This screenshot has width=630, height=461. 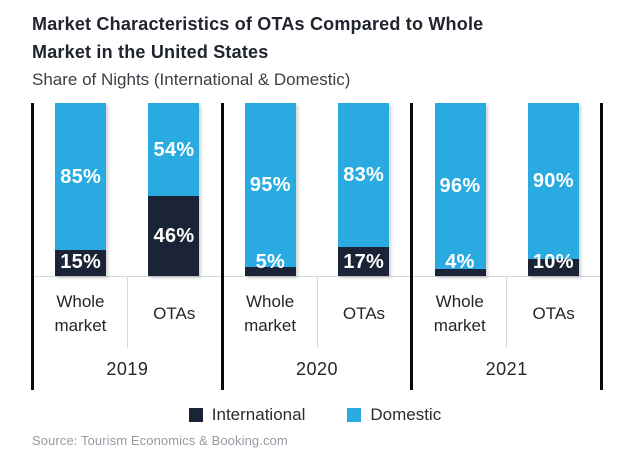 I want to click on stacked-bar: 54% 46%, so click(x=174, y=189).